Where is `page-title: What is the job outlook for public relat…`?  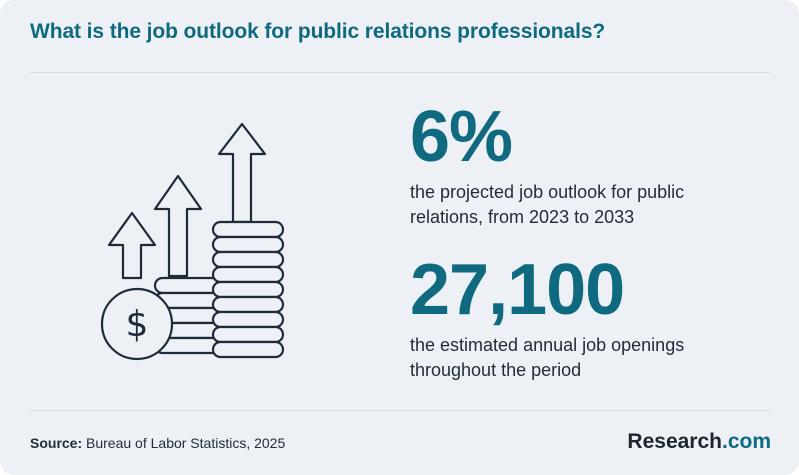 page-title: What is the job outlook for public relat… is located at coordinates (318, 31).